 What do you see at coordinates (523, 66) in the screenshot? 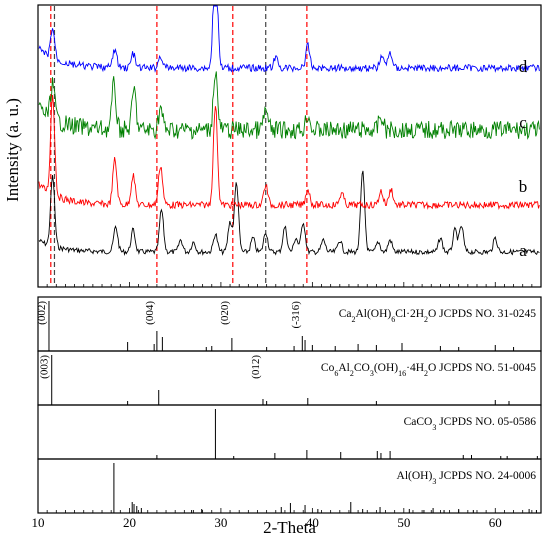
I see `series-label-d: d` at bounding box center [523, 66].